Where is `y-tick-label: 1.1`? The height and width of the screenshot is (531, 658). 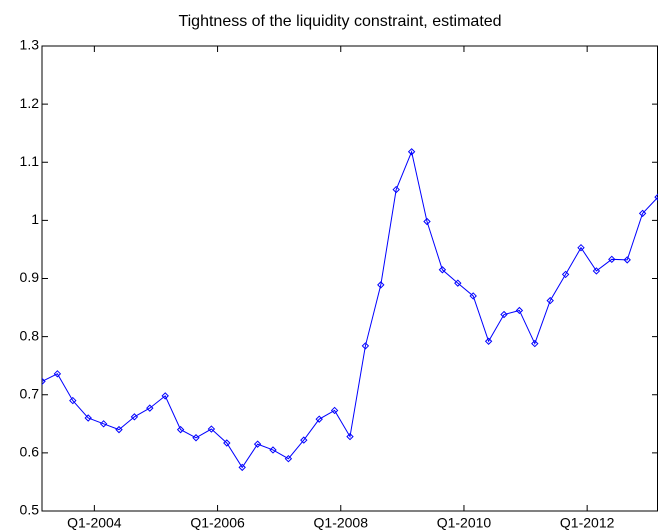
y-tick-label: 1.1 is located at coordinates (30, 161).